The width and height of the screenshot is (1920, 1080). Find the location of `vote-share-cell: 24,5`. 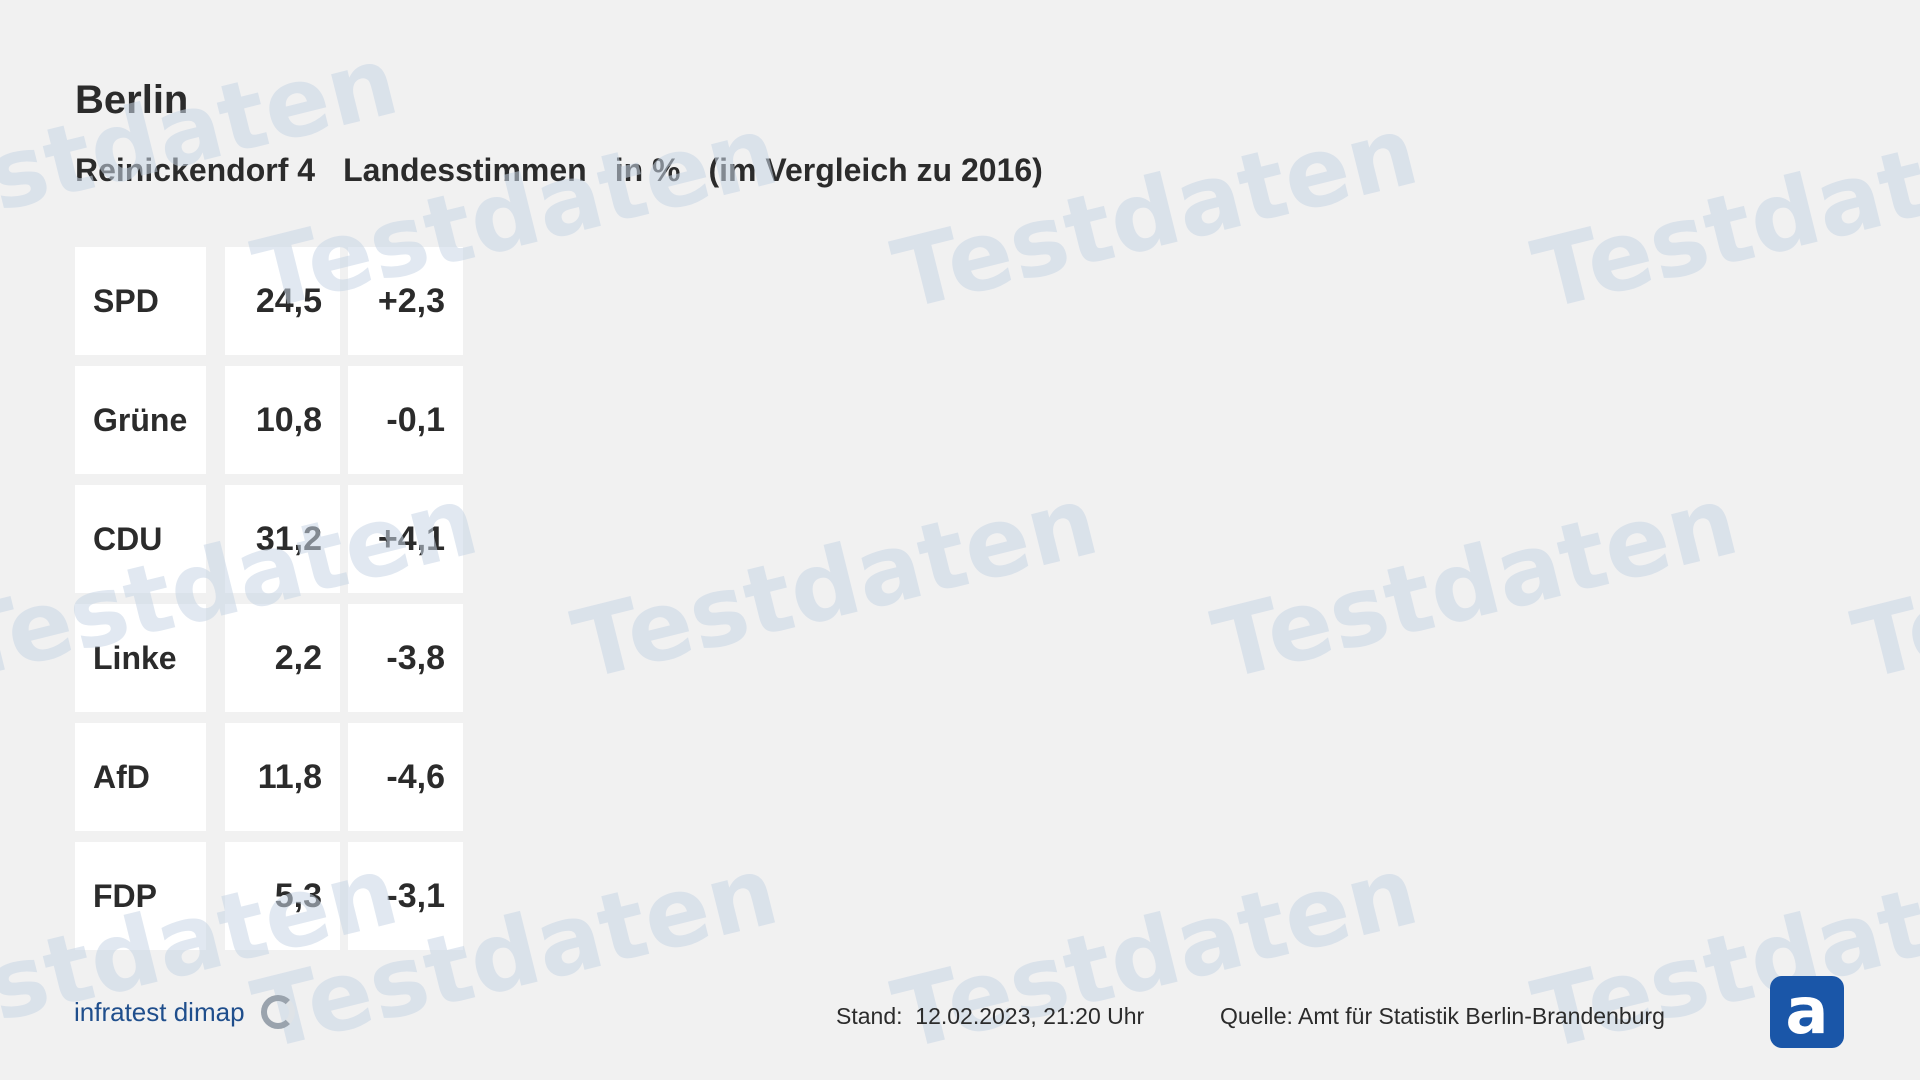

vote-share-cell: 24,5 is located at coordinates (282, 301).